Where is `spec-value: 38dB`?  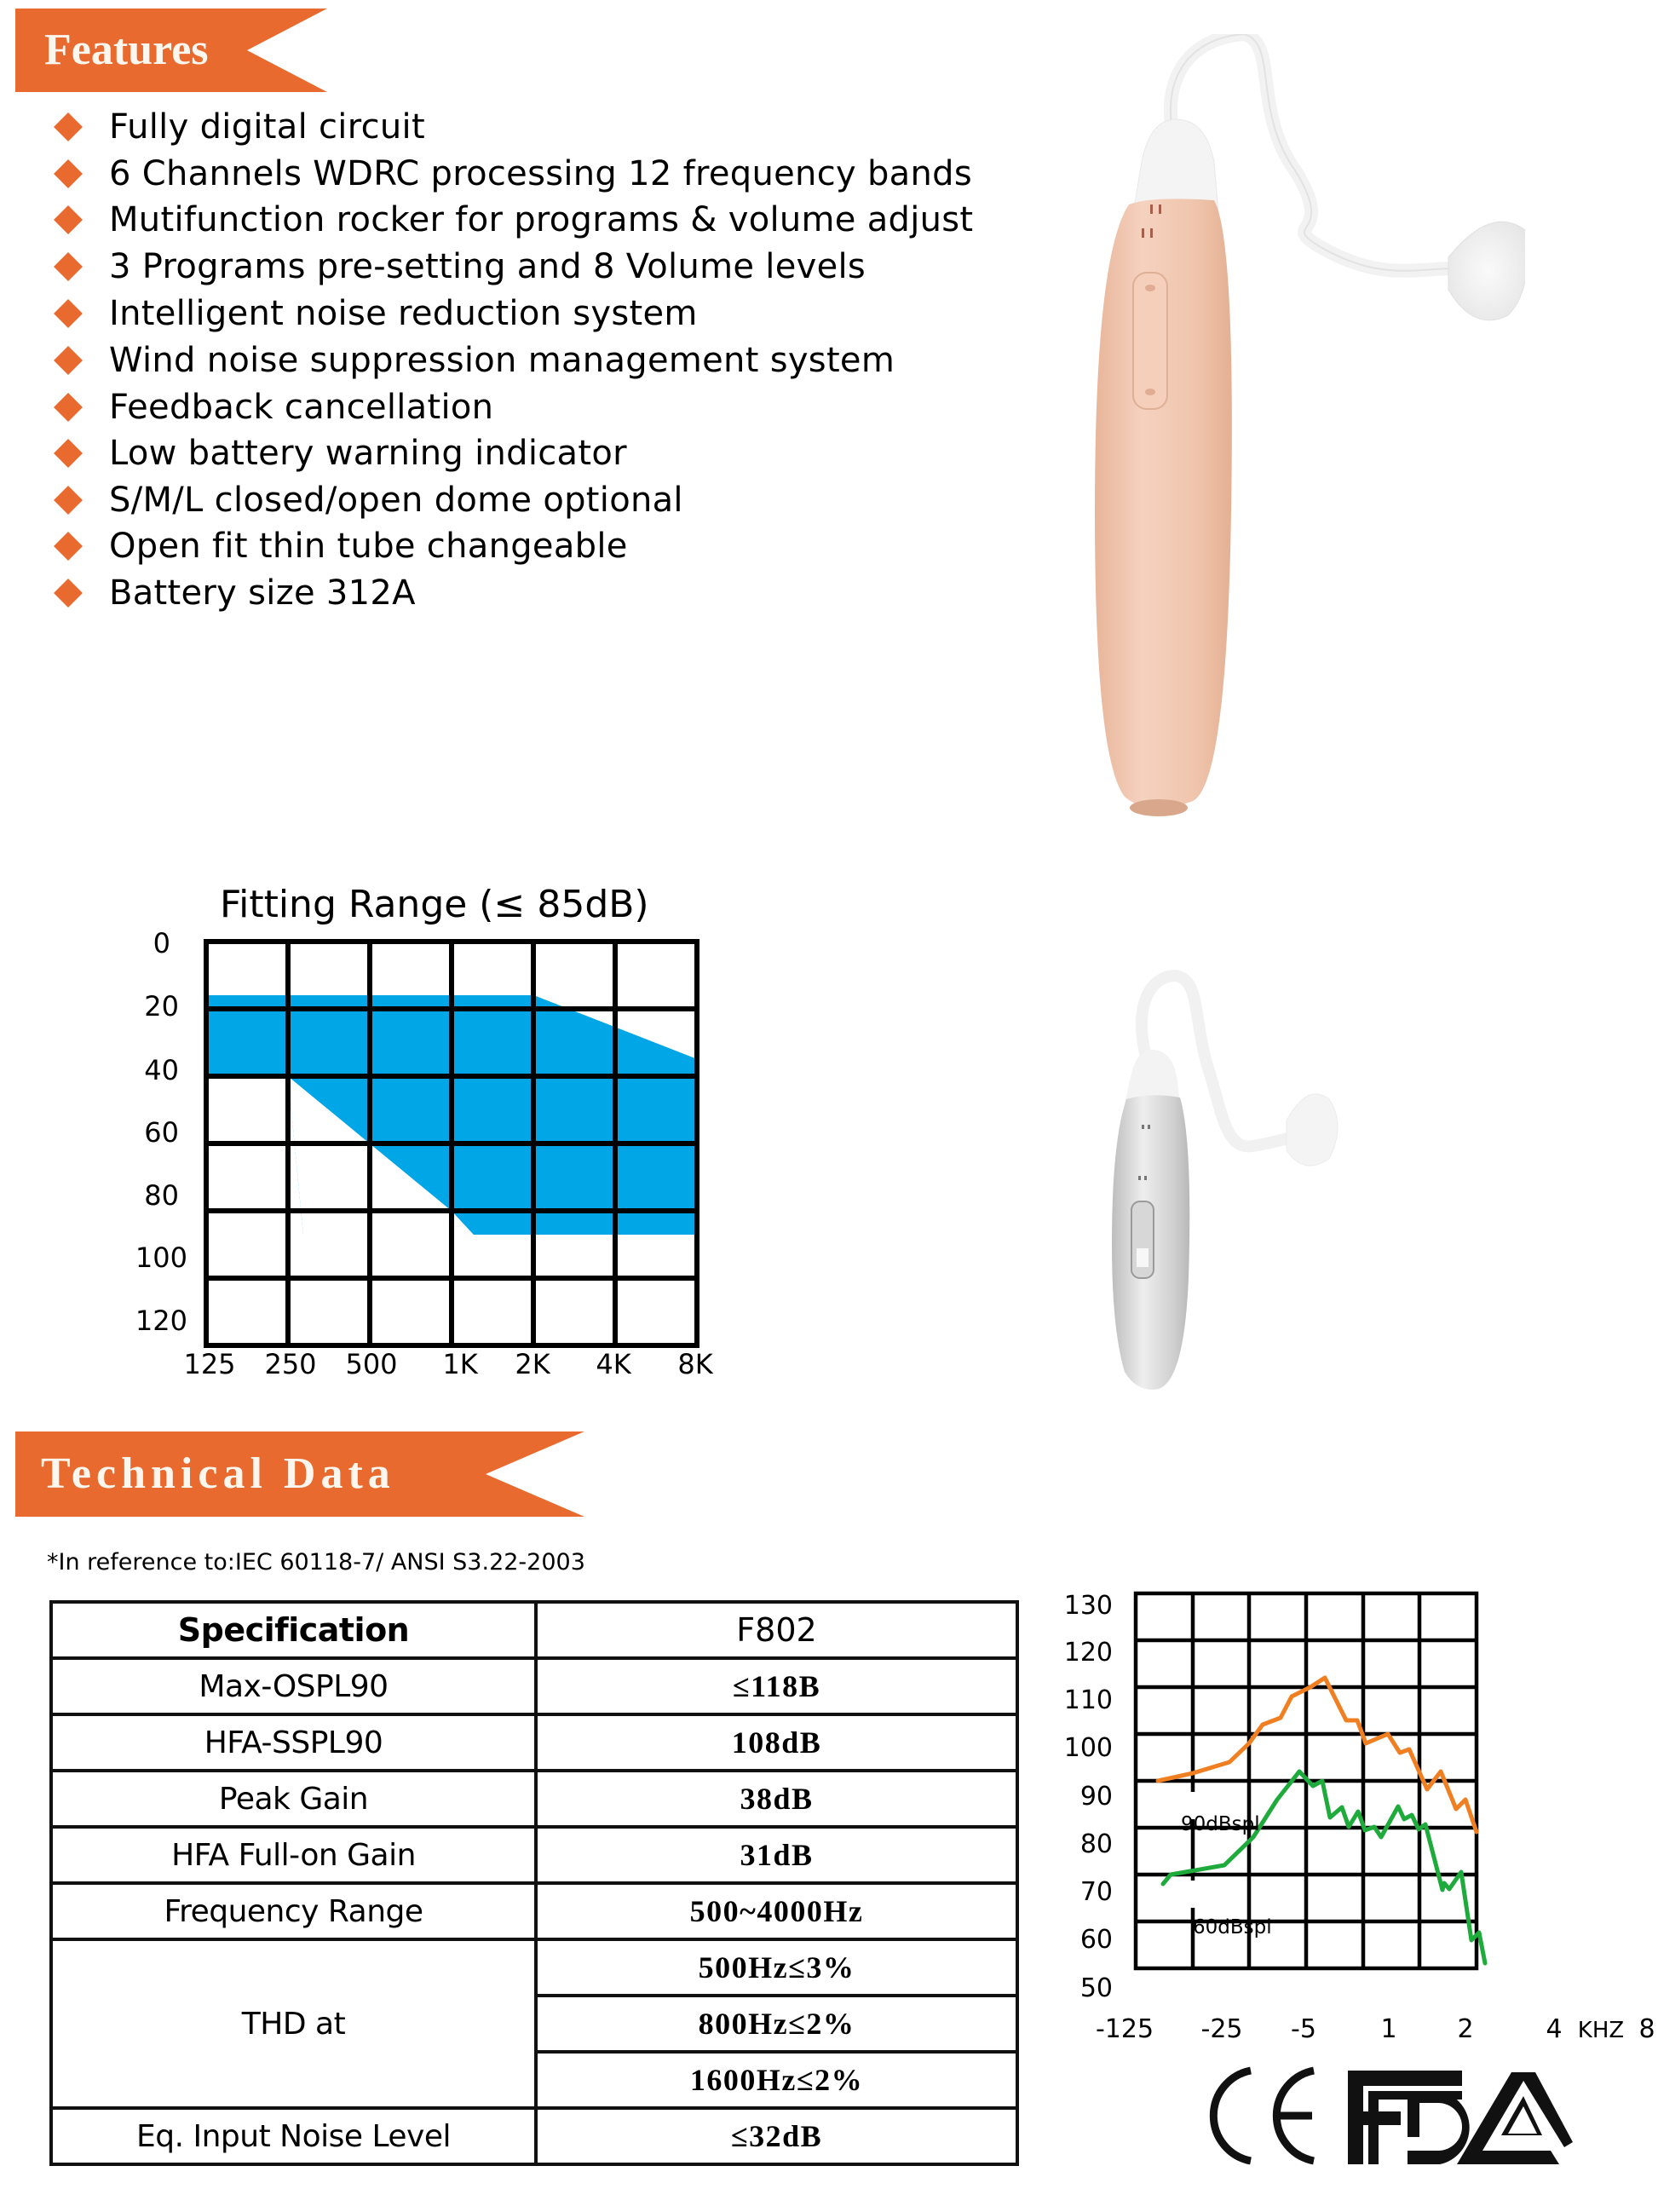
spec-value: 38dB is located at coordinates (776, 1799).